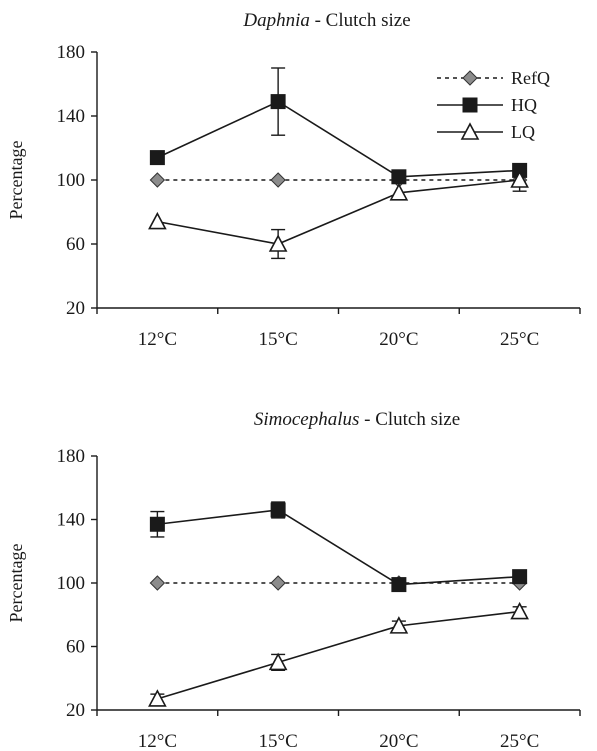 Image resolution: width=597 pixels, height=751 pixels. I want to click on chart-title-italic: Simocephalus, so click(307, 419).